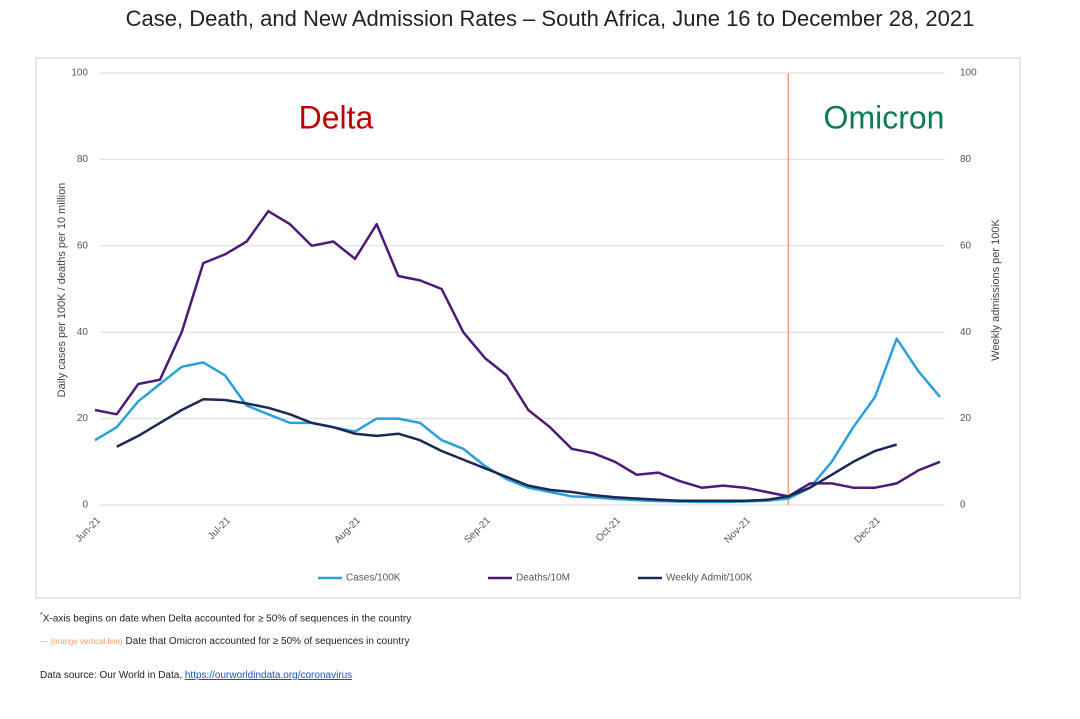  What do you see at coordinates (41, 615) in the screenshot?
I see `footnote-mark: *` at bounding box center [41, 615].